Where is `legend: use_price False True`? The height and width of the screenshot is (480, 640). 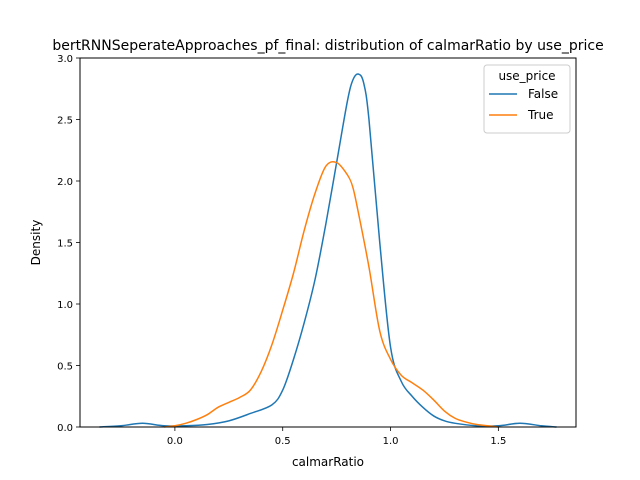 legend: use_price False True is located at coordinates (527, 99).